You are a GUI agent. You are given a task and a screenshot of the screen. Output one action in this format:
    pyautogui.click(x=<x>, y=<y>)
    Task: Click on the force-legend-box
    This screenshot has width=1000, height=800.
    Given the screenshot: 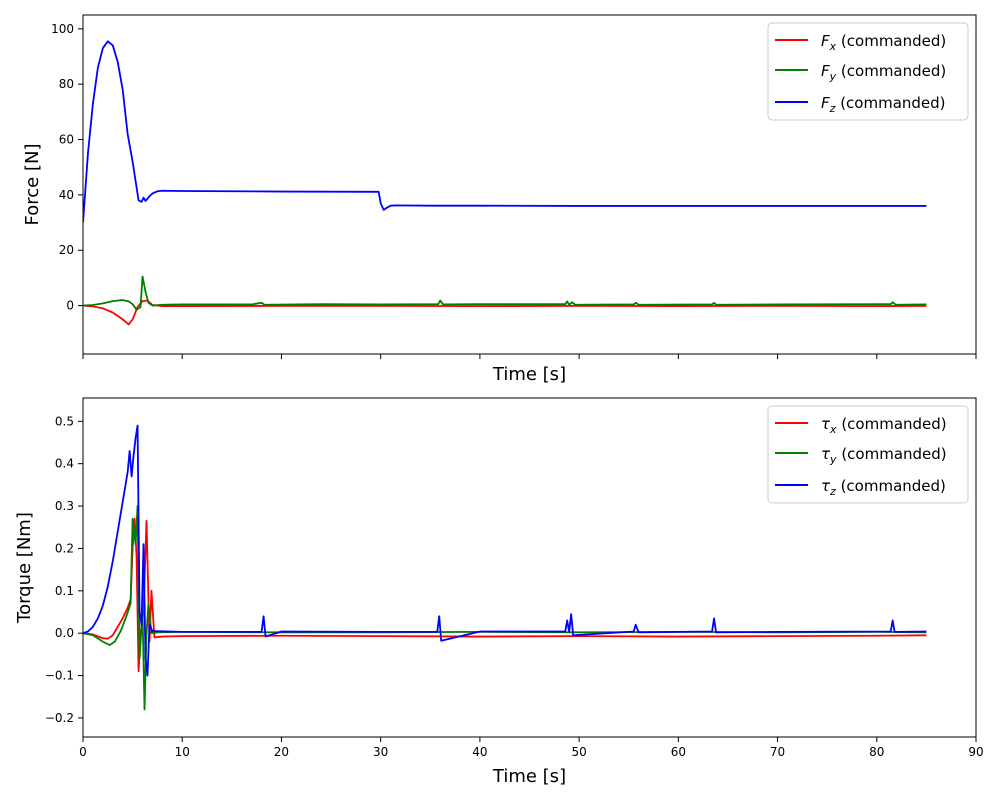 What is the action you would take?
    pyautogui.click(x=868, y=71)
    